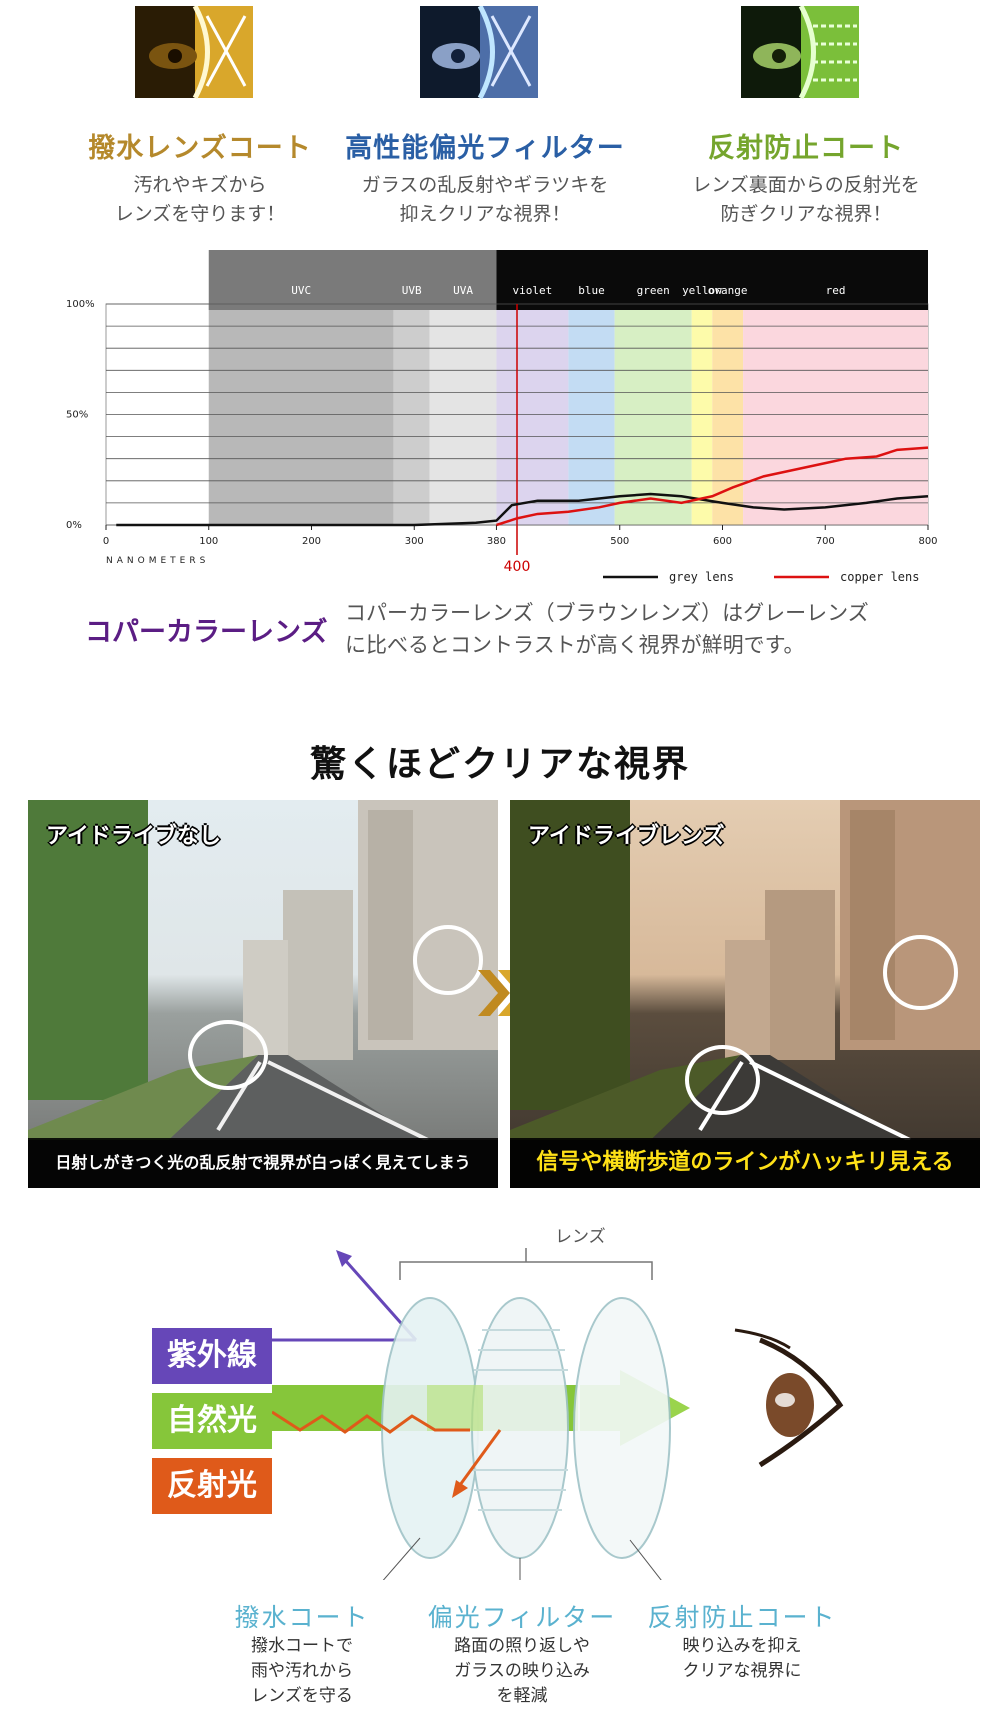 This screenshot has width=1000, height=1709. Describe the element at coordinates (653, 290) in the screenshot. I see `band-label: green` at that location.